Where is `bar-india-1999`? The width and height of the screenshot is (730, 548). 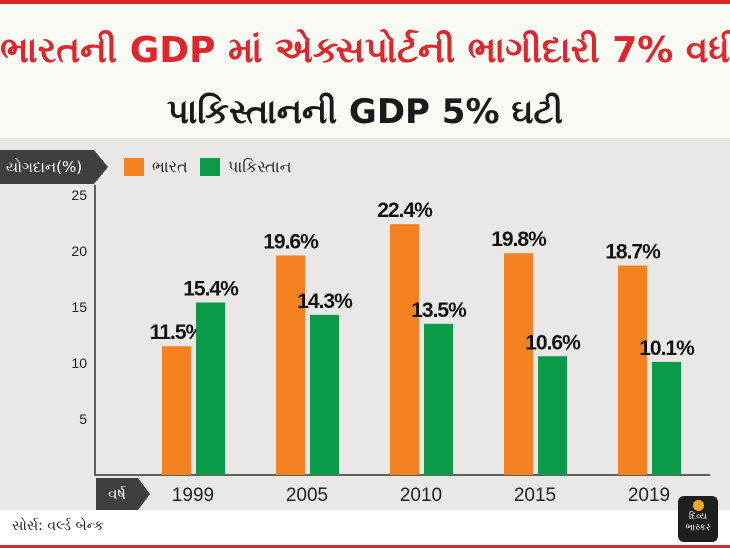 bar-india-1999 is located at coordinates (176, 410).